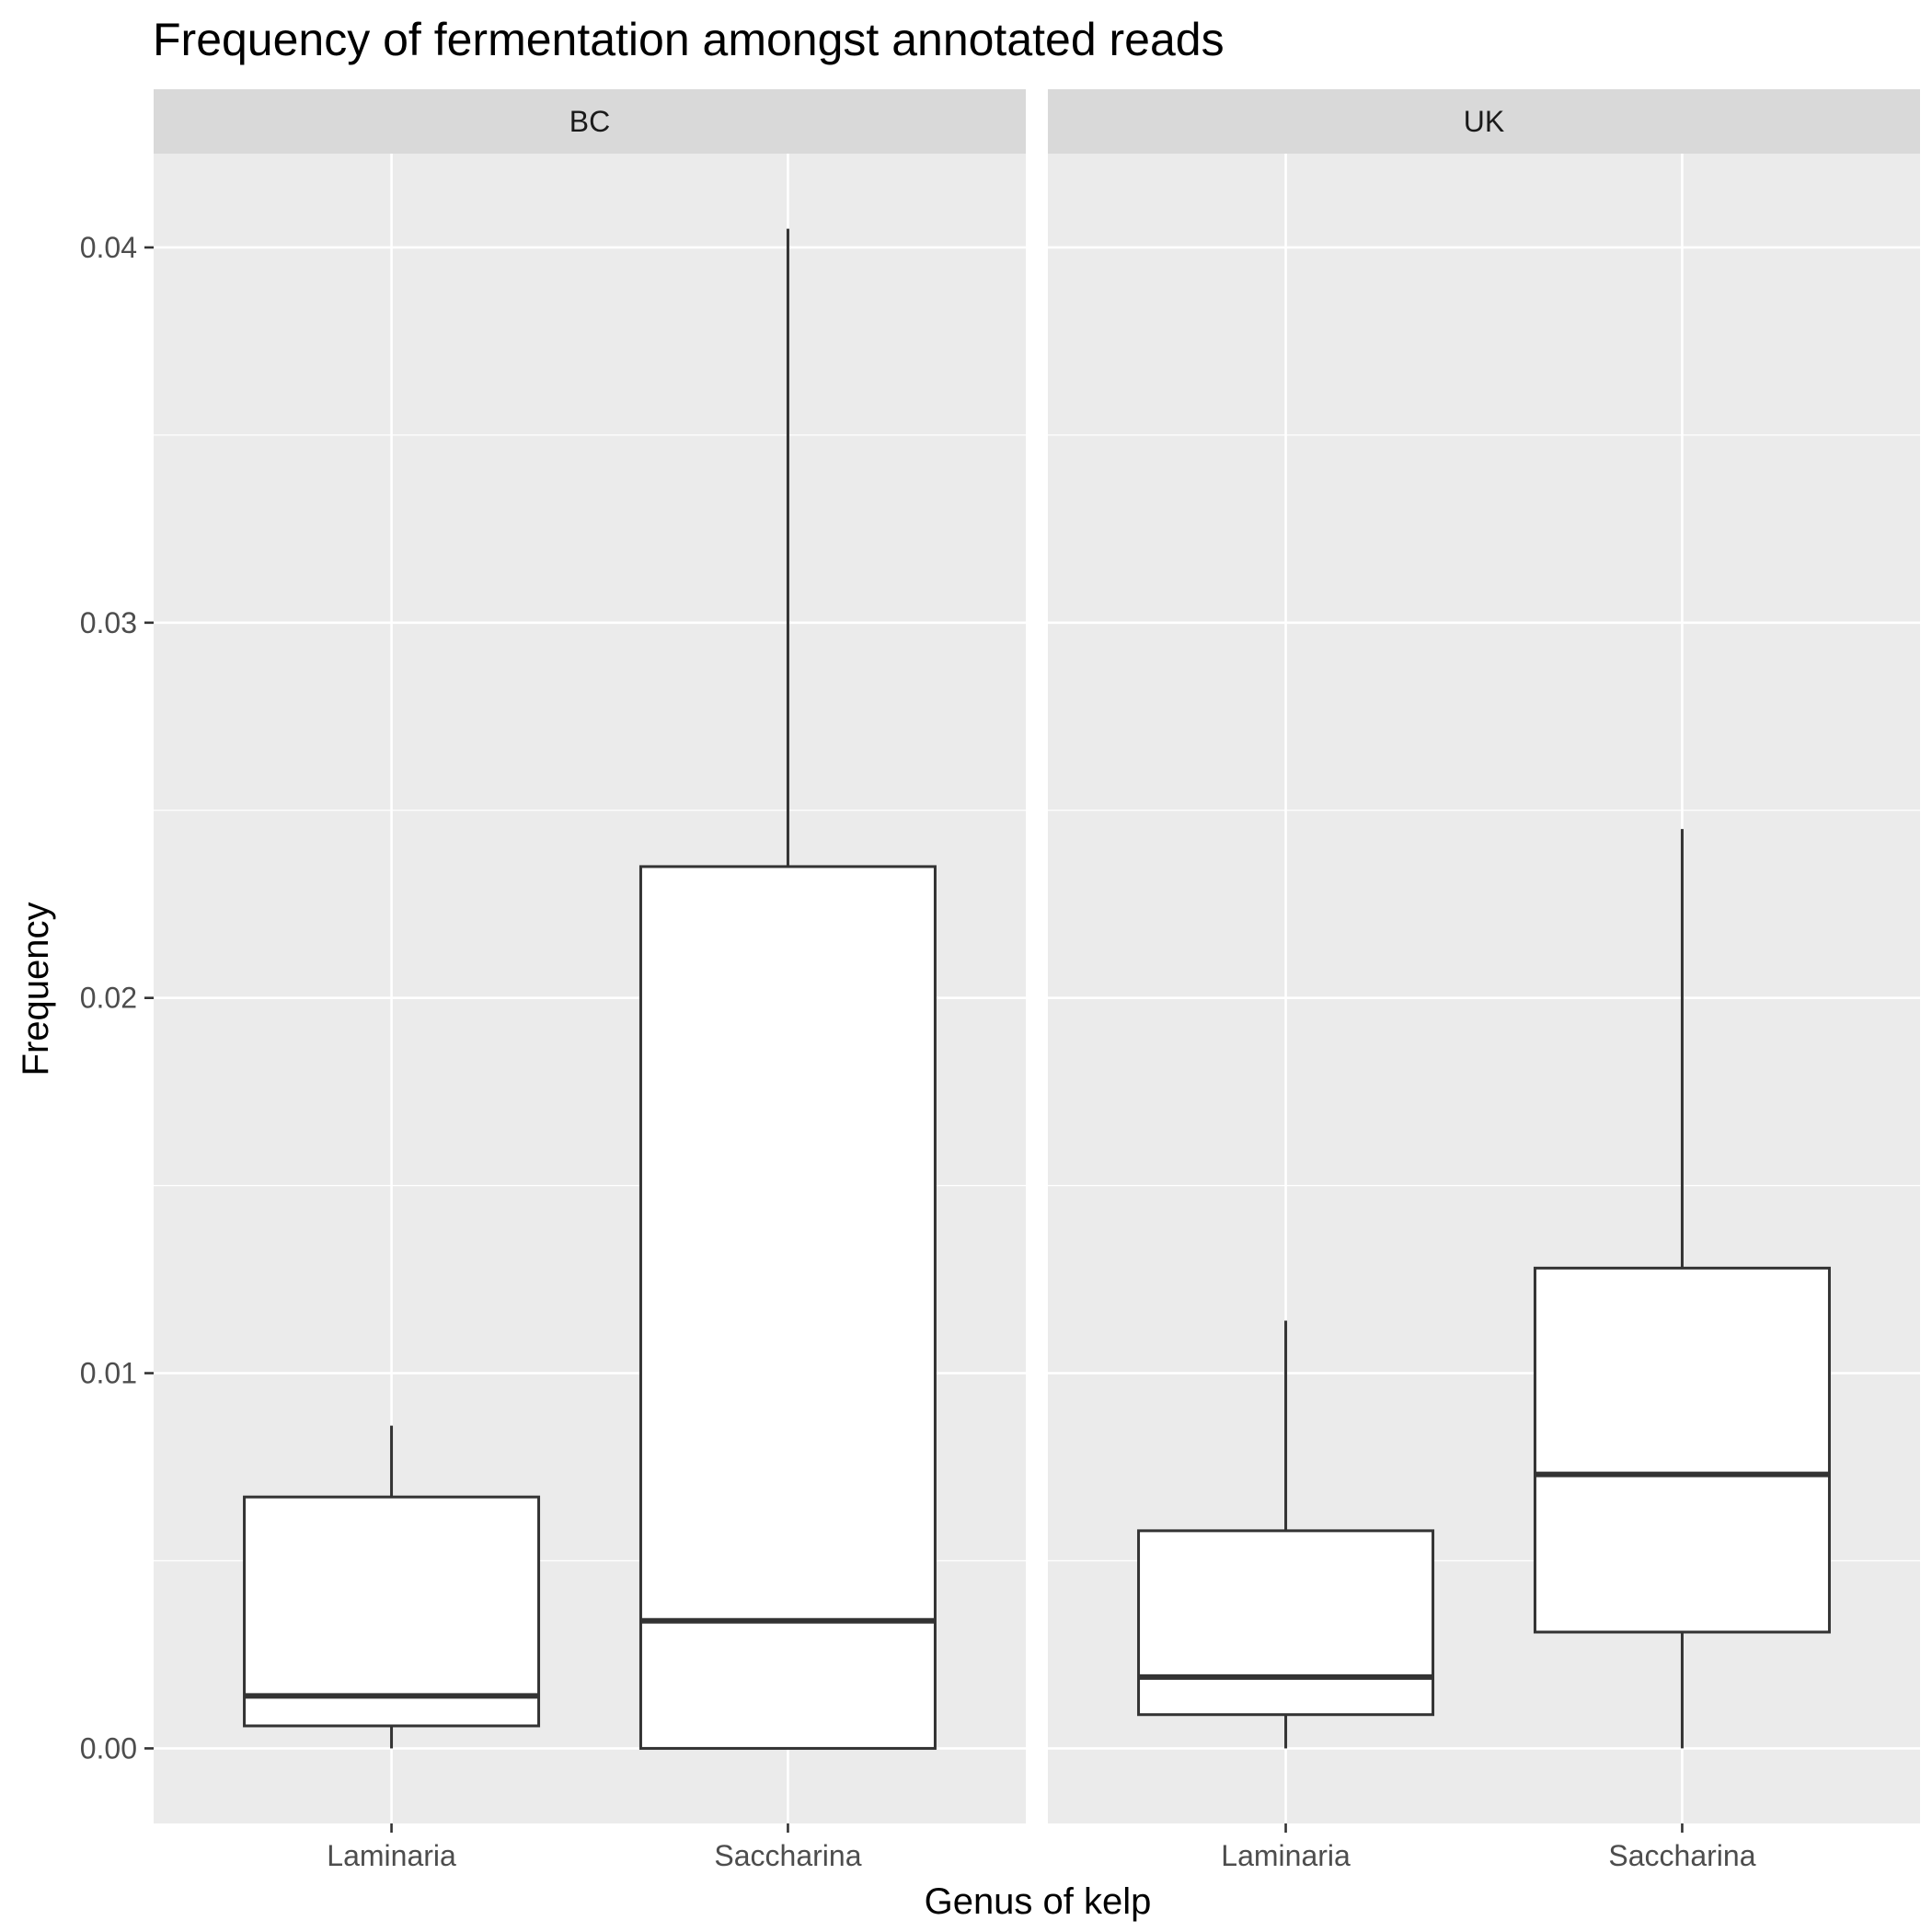  I want to click on box-bc-laminaria, so click(392, 1587).